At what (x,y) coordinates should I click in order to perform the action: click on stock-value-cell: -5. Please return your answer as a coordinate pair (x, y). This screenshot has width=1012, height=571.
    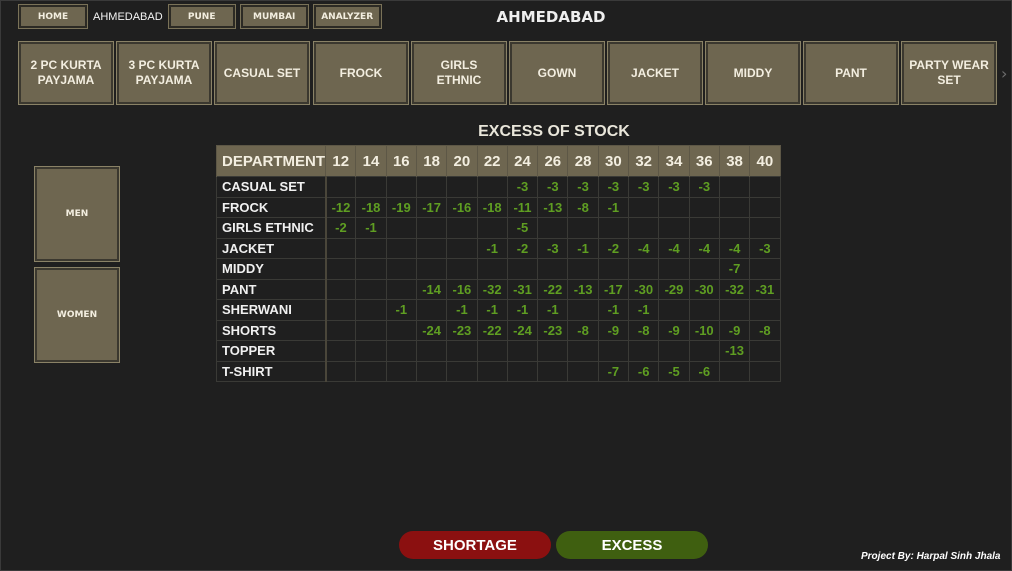
    Looking at the image, I should click on (522, 228).